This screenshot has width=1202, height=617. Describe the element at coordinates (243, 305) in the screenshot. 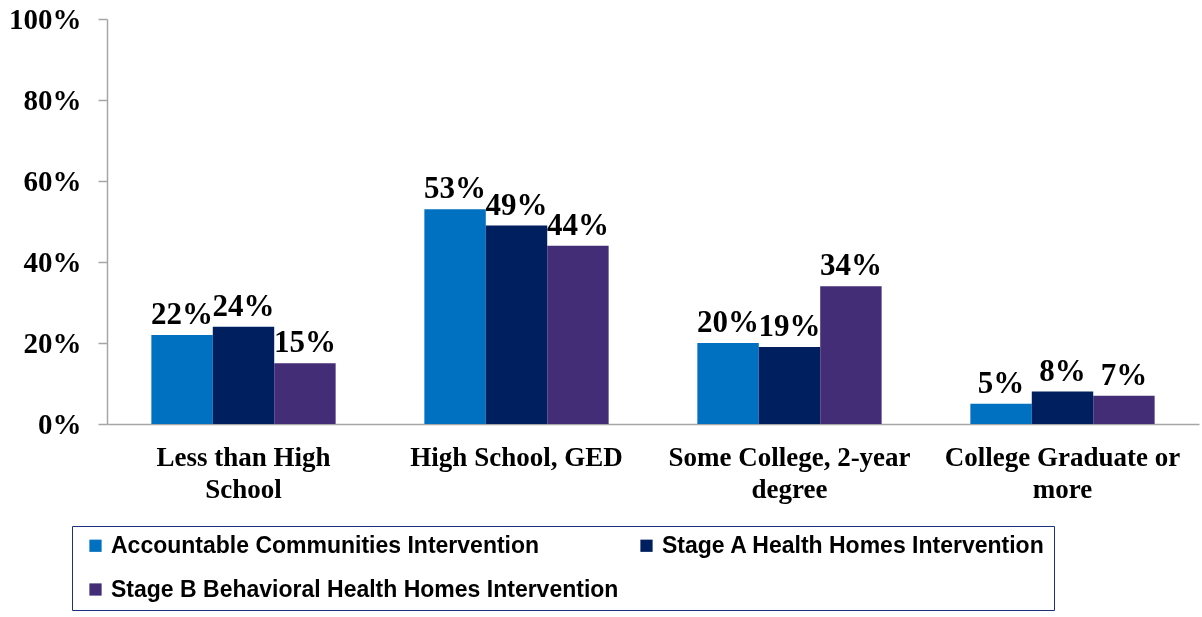

I see `data-label: 24%` at that location.